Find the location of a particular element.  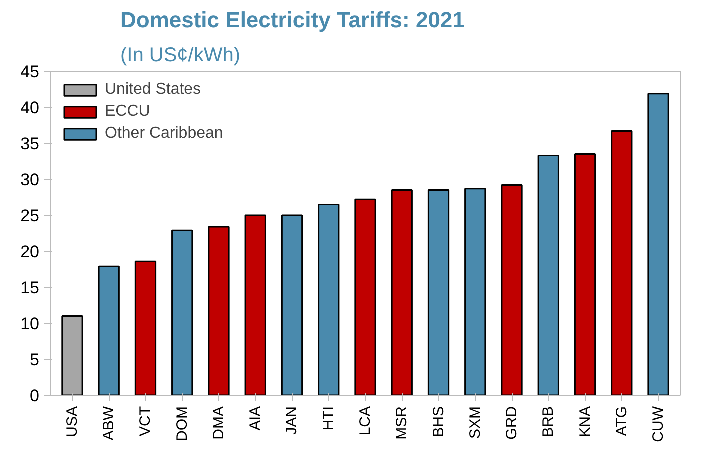

y-tick-label: 5 is located at coordinates (35, 360).